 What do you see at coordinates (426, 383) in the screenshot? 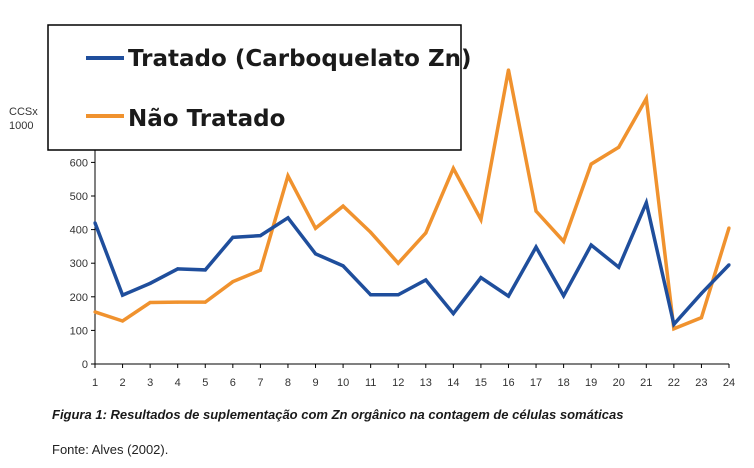
I see `x-tick-label: 13` at bounding box center [426, 383].